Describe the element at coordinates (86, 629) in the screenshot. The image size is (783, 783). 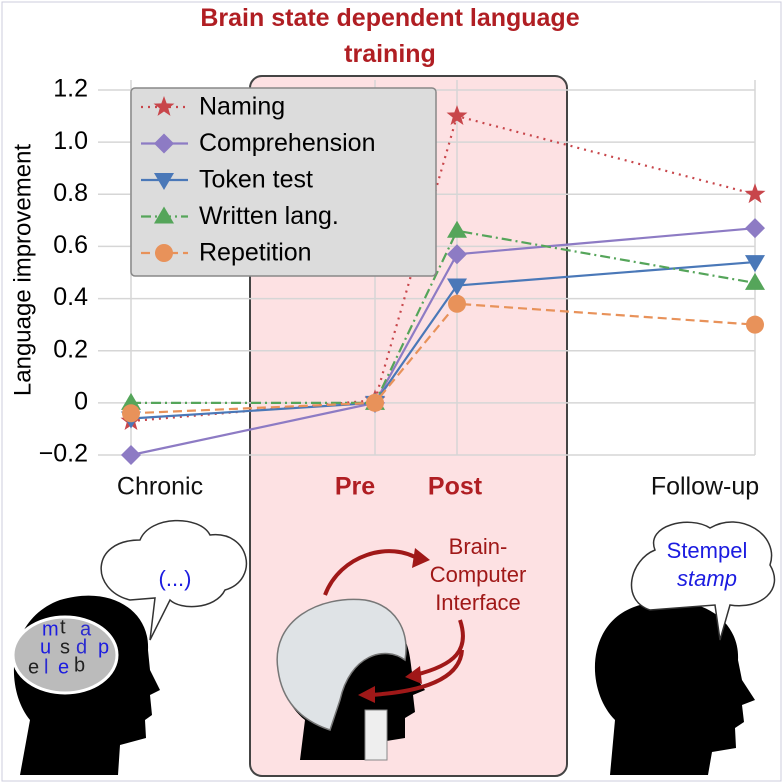
I see `brain-letter: a` at that location.